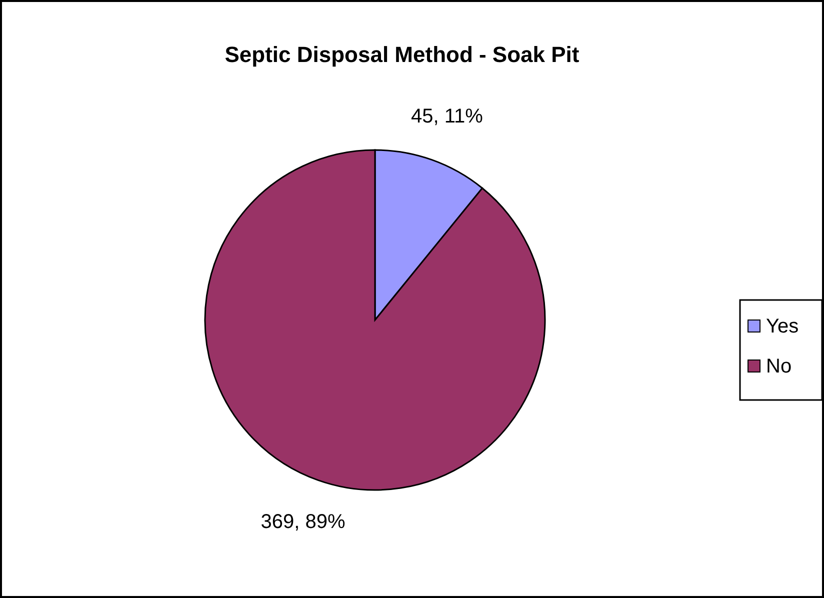  I want to click on data-label: 45, 11%, so click(447, 117).